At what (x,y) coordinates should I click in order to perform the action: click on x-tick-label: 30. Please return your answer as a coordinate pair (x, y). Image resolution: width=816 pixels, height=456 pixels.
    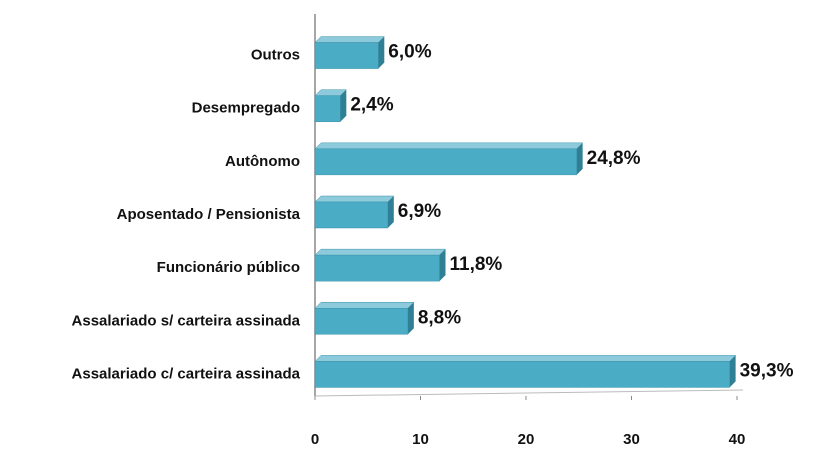
    Looking at the image, I should click on (631, 439).